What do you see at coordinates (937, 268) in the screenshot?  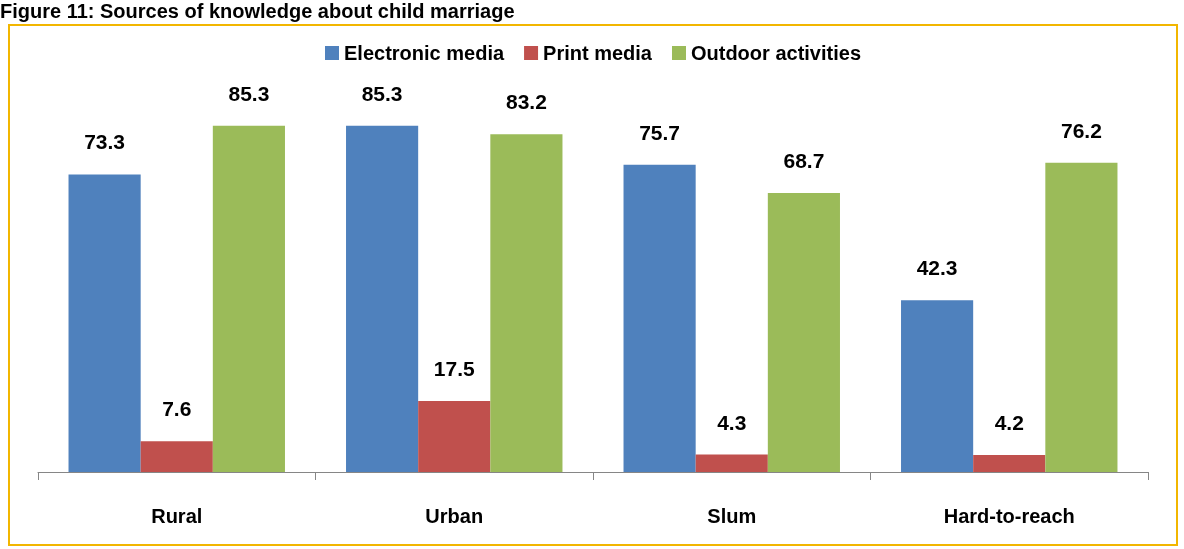 I see `data-label: 42.3` at bounding box center [937, 268].